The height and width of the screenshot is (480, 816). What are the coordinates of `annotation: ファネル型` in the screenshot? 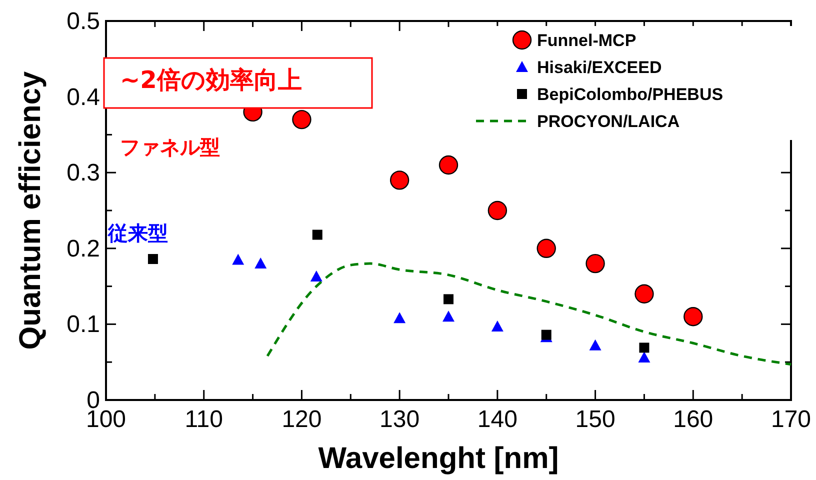 It's located at (170, 147).